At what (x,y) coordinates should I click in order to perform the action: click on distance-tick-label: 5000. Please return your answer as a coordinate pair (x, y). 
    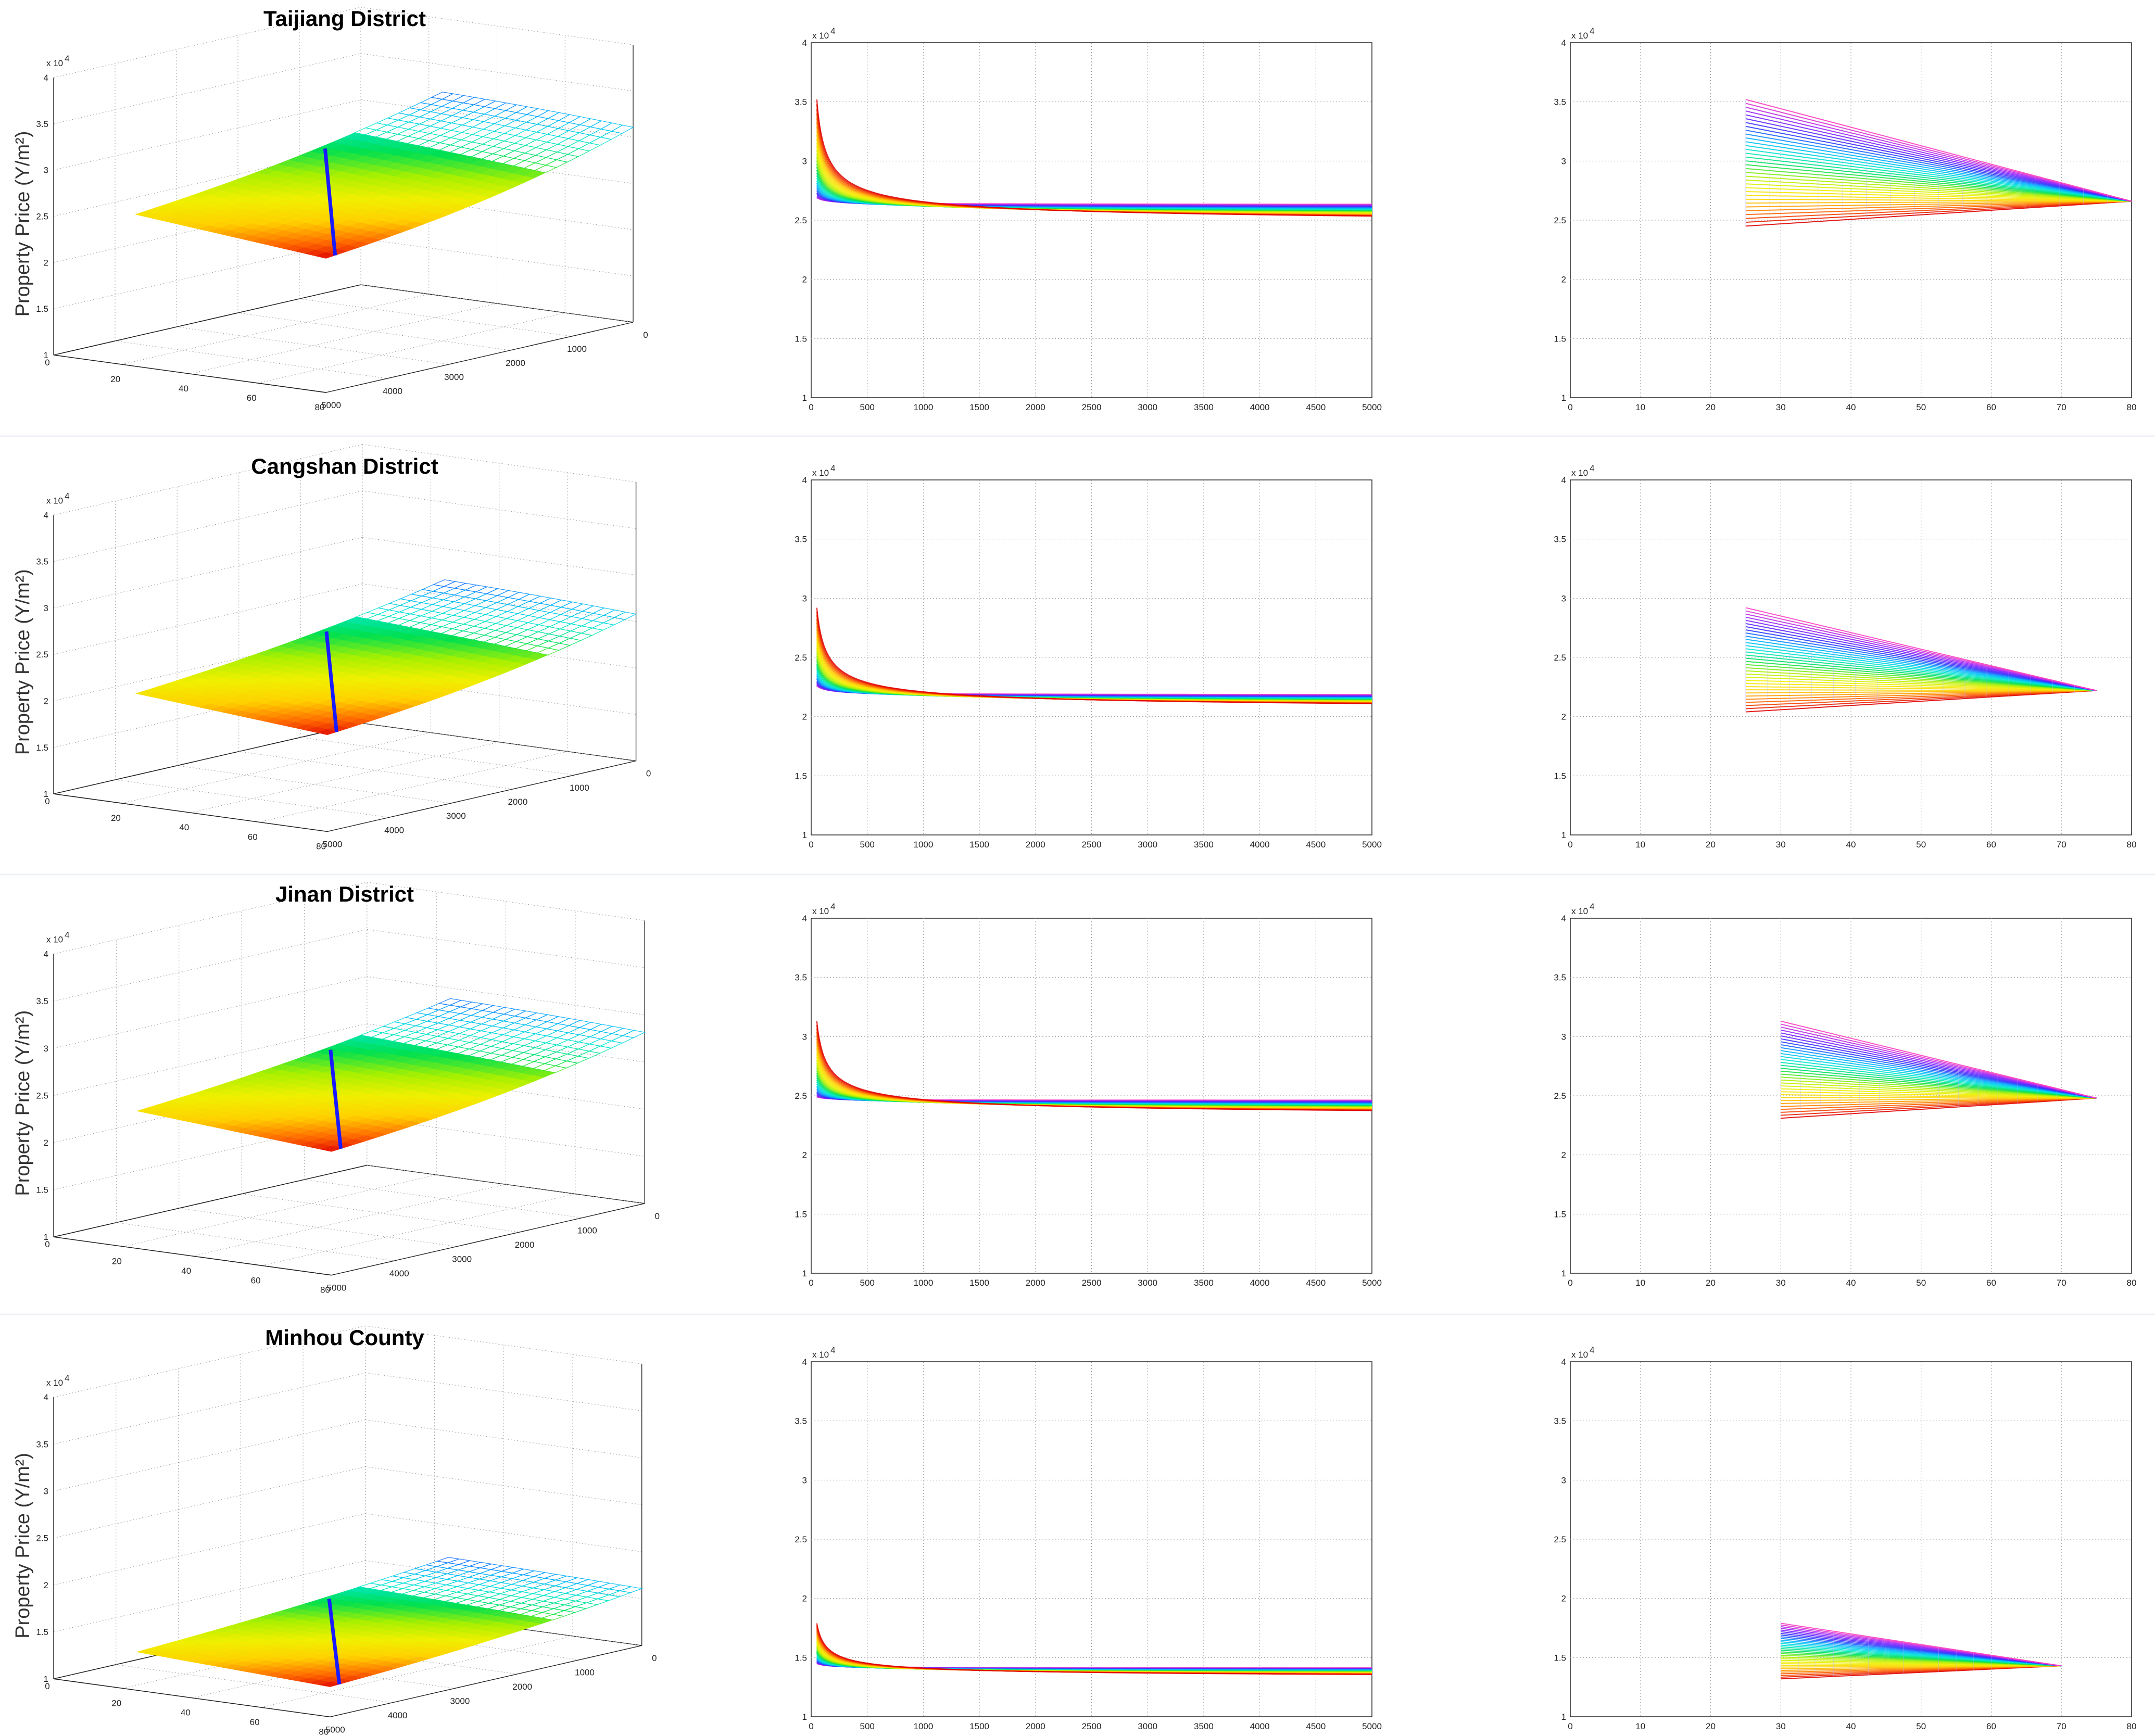
    Looking at the image, I should click on (333, 844).